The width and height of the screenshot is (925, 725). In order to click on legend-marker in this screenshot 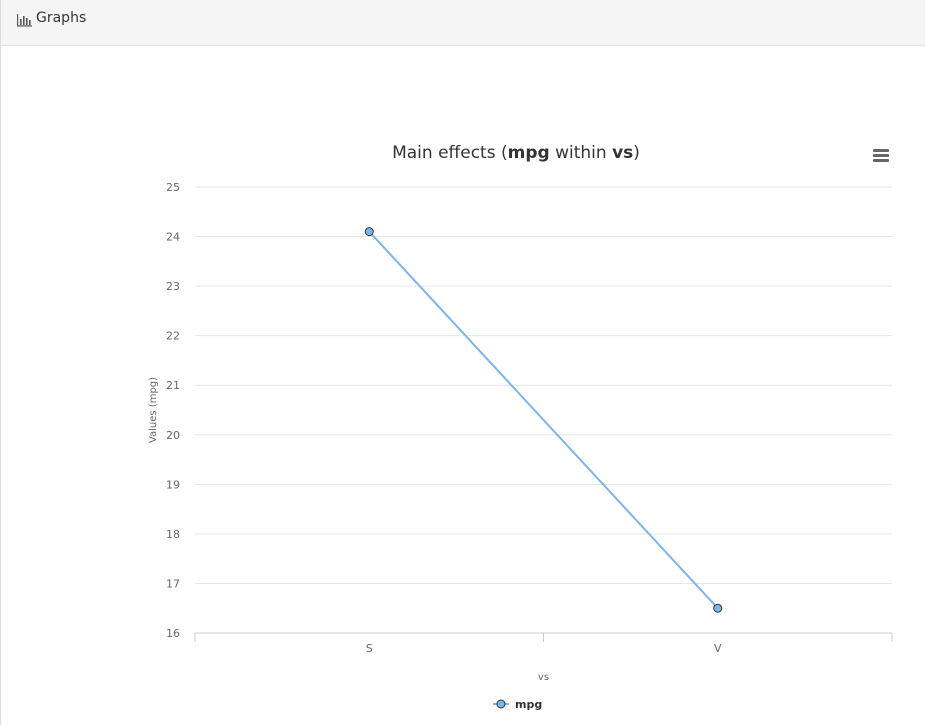, I will do `click(501, 704)`.